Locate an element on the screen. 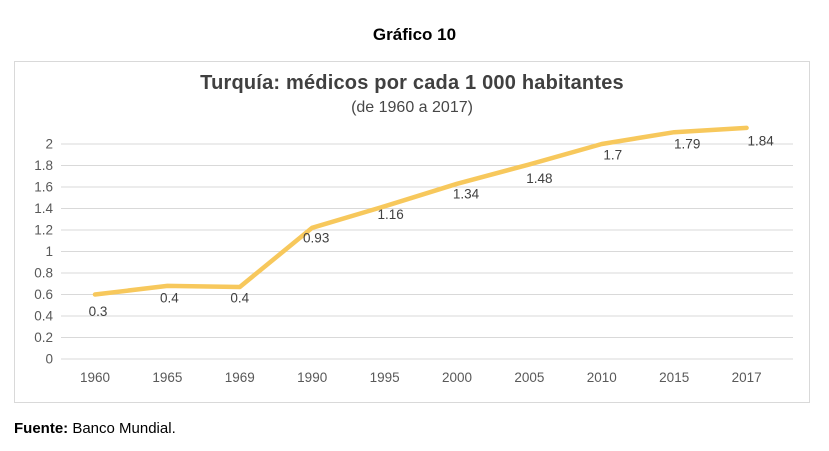 The height and width of the screenshot is (451, 829). x-axis-tick-label: 2015 is located at coordinates (674, 377).